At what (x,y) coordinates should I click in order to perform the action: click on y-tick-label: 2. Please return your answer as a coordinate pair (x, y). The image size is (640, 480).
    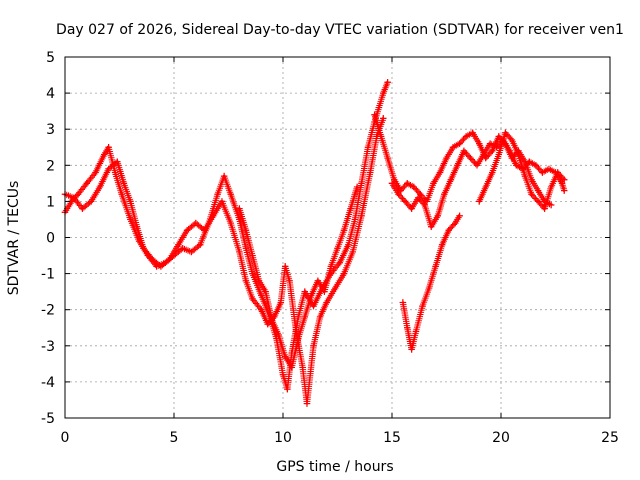
    Looking at the image, I should click on (50, 166).